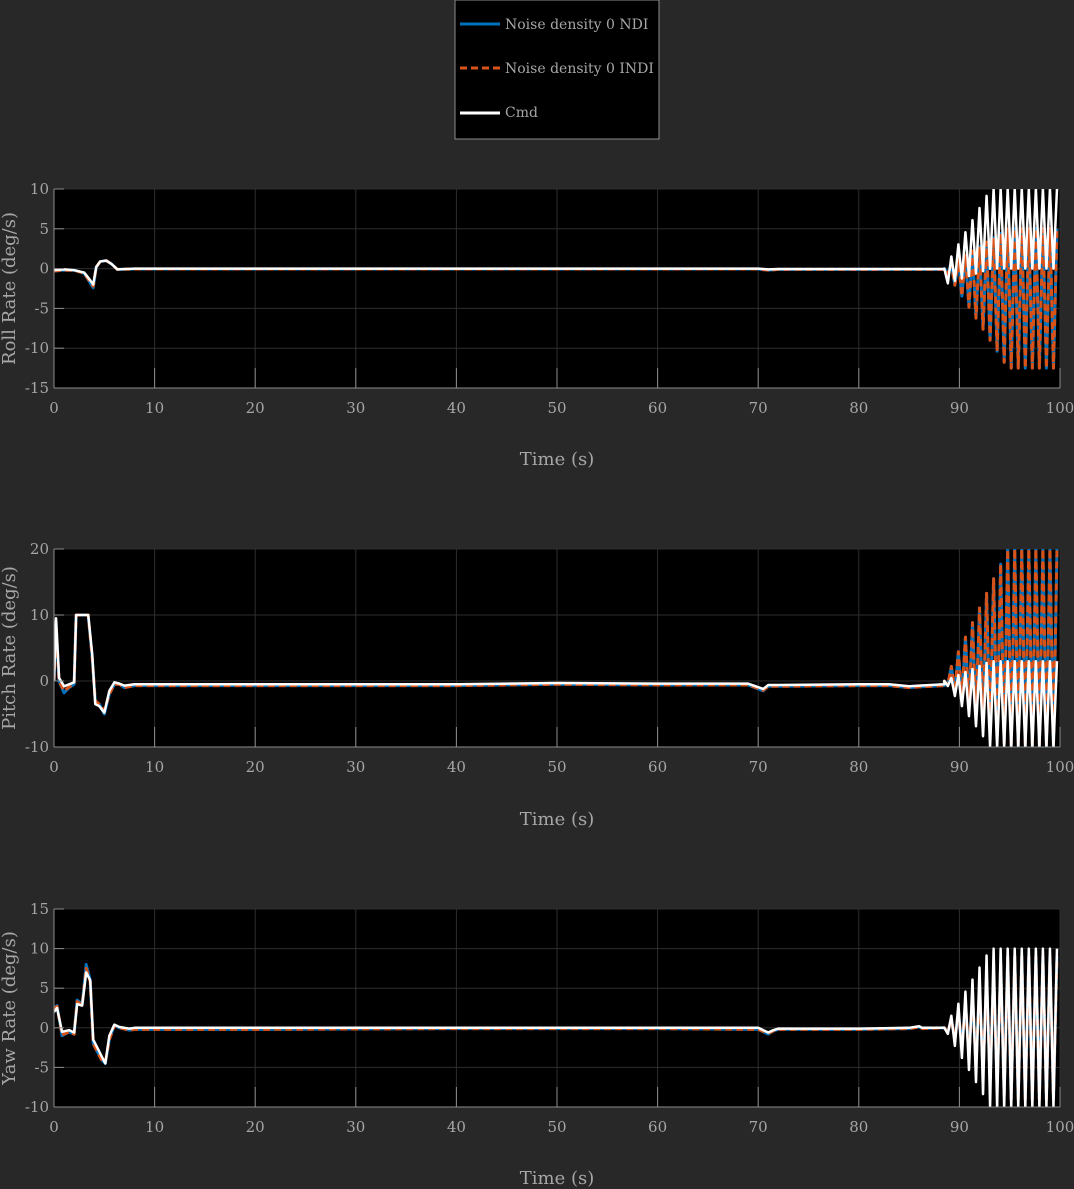 Image resolution: width=1074 pixels, height=1189 pixels. Describe the element at coordinates (10, 1008) in the screenshot. I see `y-axis-label: Yaw Rate (deg/s)` at that location.